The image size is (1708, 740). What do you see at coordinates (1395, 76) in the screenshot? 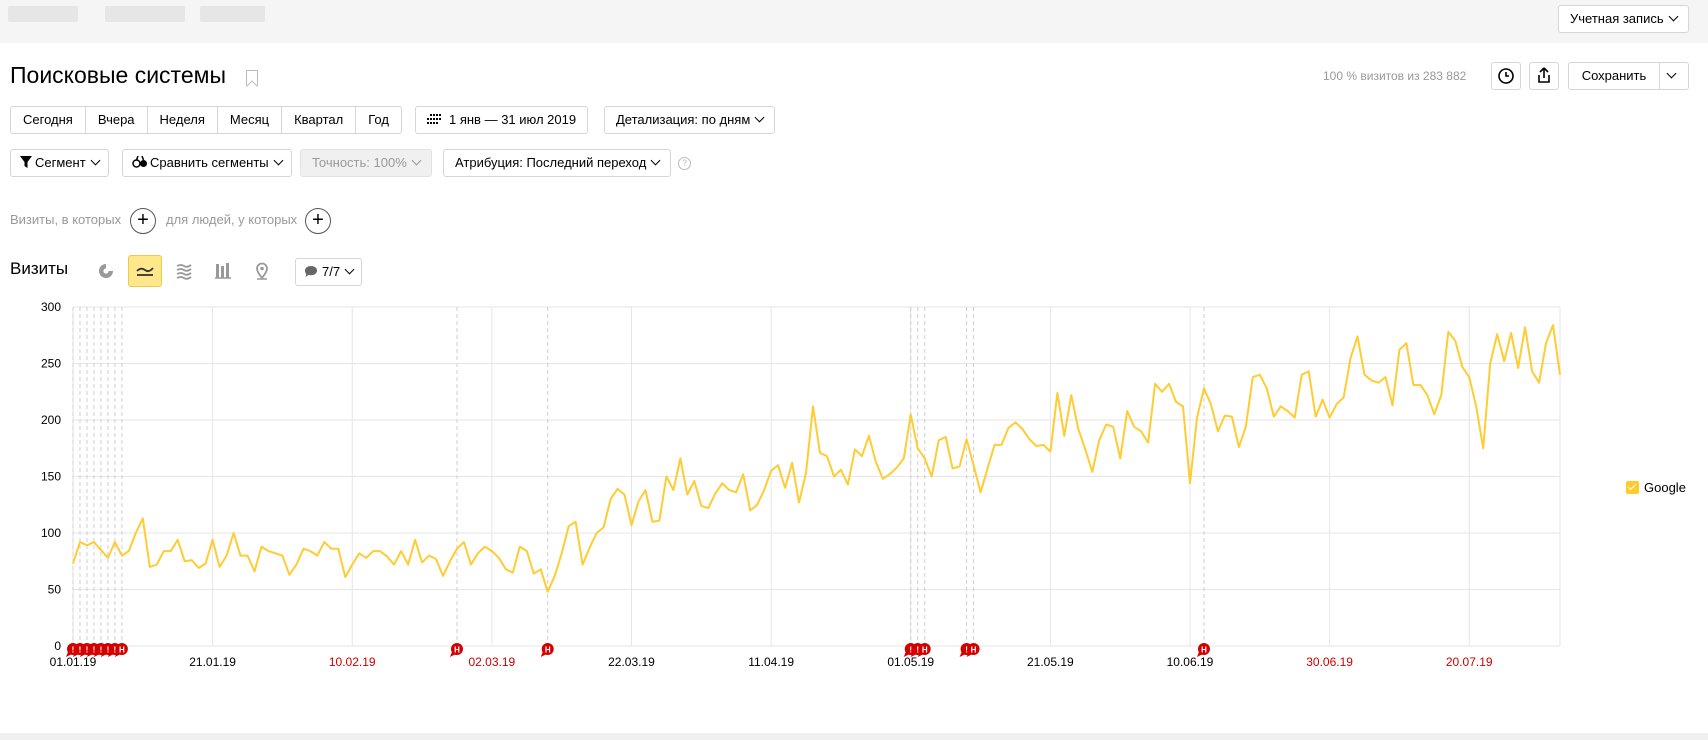
I see `visits-stat: 100 % визитов из 283 882` at bounding box center [1395, 76].